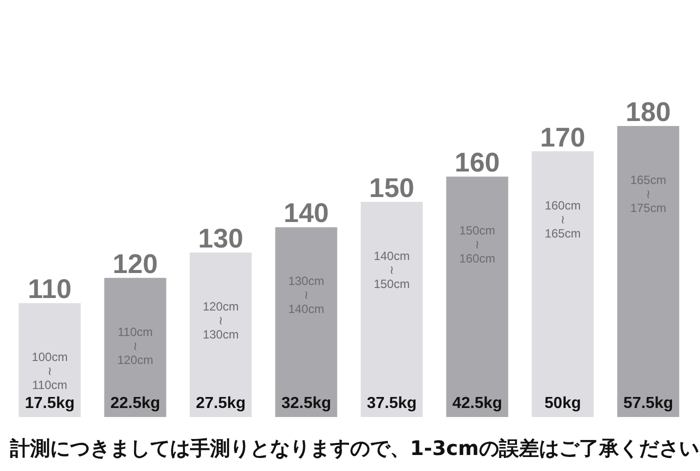 This screenshot has width=700, height=471. I want to click on data-label: 150, so click(391, 187).